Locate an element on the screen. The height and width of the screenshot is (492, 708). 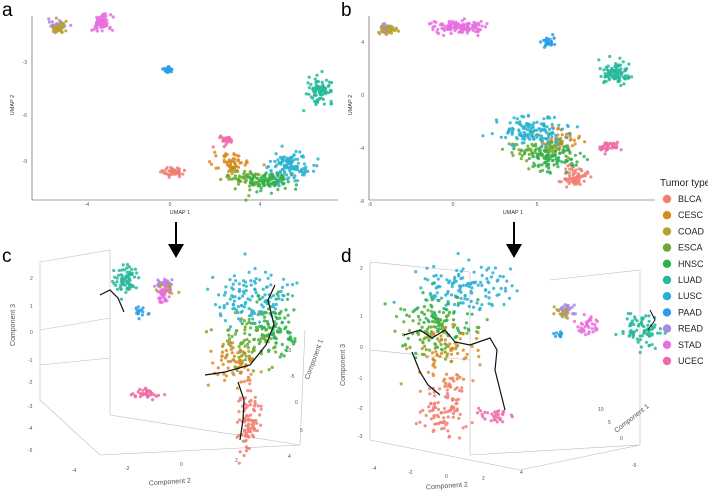
panel-b-ytick: -8 is located at coordinates (362, 202).